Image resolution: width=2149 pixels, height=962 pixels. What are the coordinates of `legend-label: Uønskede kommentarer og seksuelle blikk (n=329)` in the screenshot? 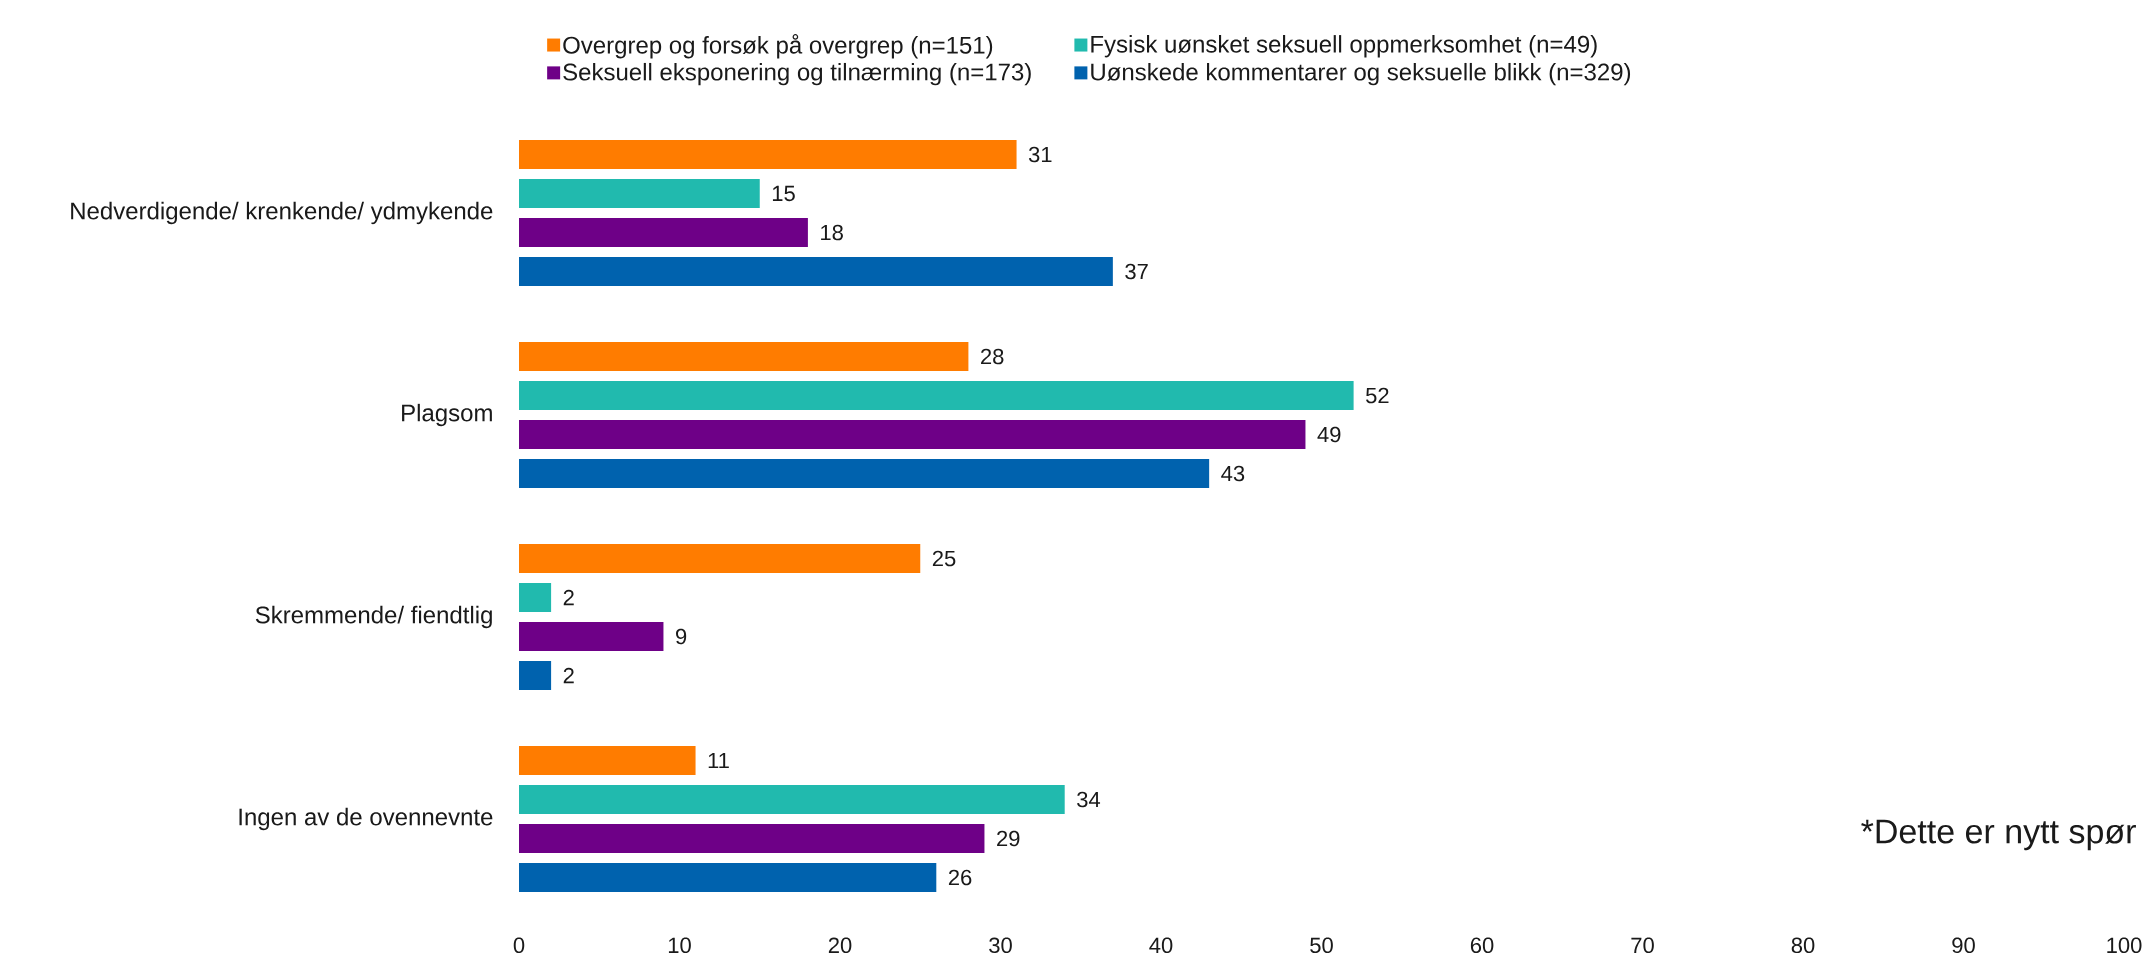 It's located at (1361, 74).